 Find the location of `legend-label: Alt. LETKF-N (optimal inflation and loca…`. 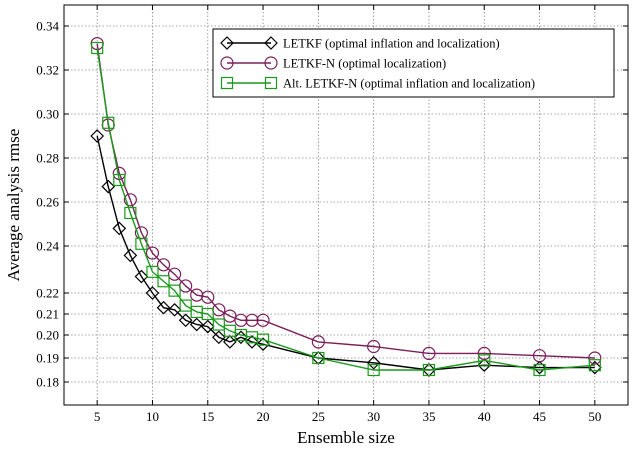

legend-label: Alt. LETKF-N (optimal inflation and loca… is located at coordinates (409, 84).